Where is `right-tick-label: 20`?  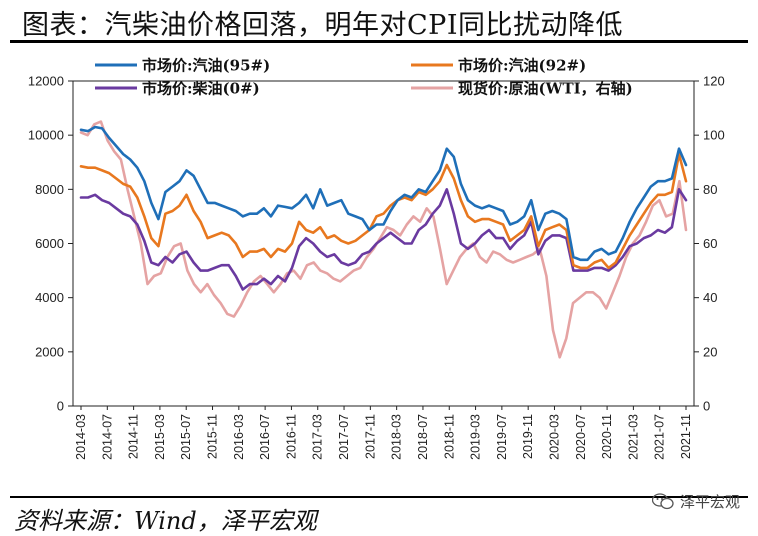 right-tick-label: 20 is located at coordinates (710, 351).